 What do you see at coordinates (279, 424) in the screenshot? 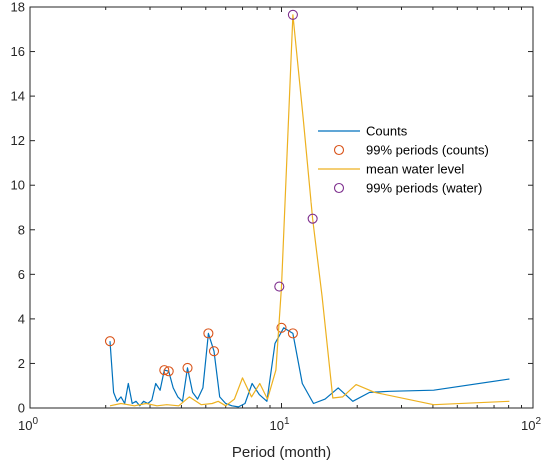
I see `x-tick-label: 10¹` at bounding box center [279, 424].